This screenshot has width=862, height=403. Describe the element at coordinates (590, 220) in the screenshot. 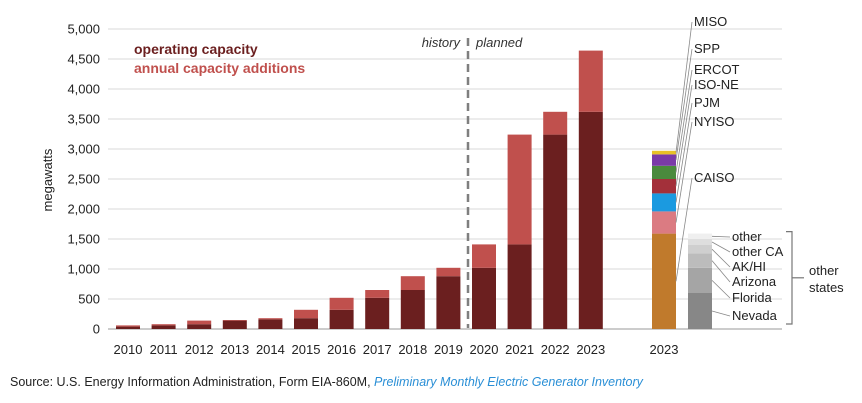

I see `bar-operating-2023` at that location.